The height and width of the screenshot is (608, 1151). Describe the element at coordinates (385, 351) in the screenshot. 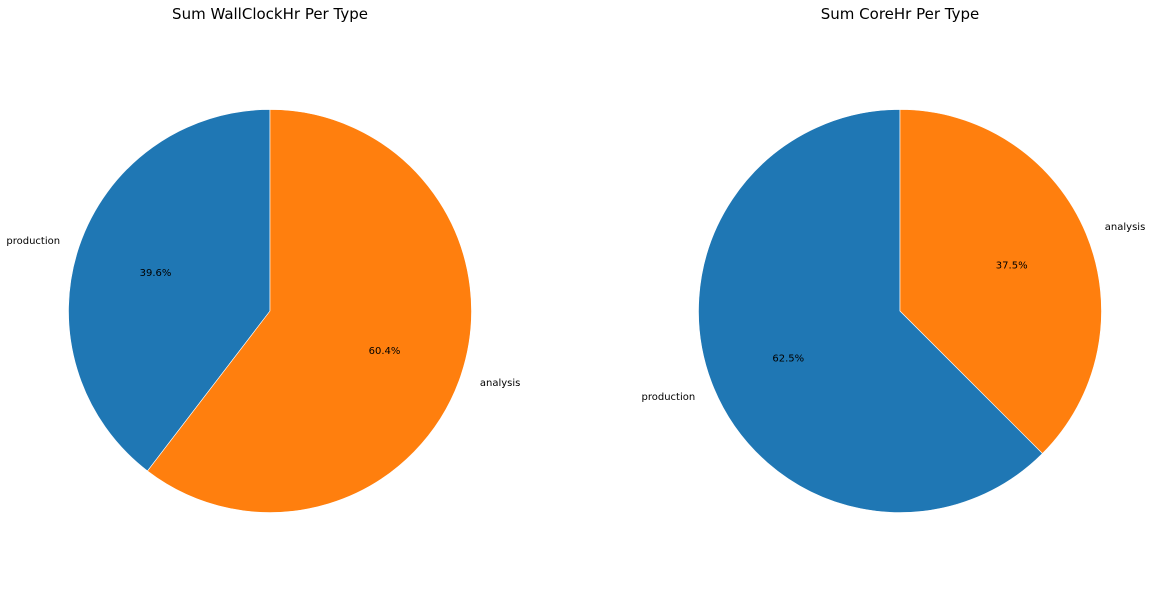

I see `slice-percent-analysis: 60.4%` at that location.